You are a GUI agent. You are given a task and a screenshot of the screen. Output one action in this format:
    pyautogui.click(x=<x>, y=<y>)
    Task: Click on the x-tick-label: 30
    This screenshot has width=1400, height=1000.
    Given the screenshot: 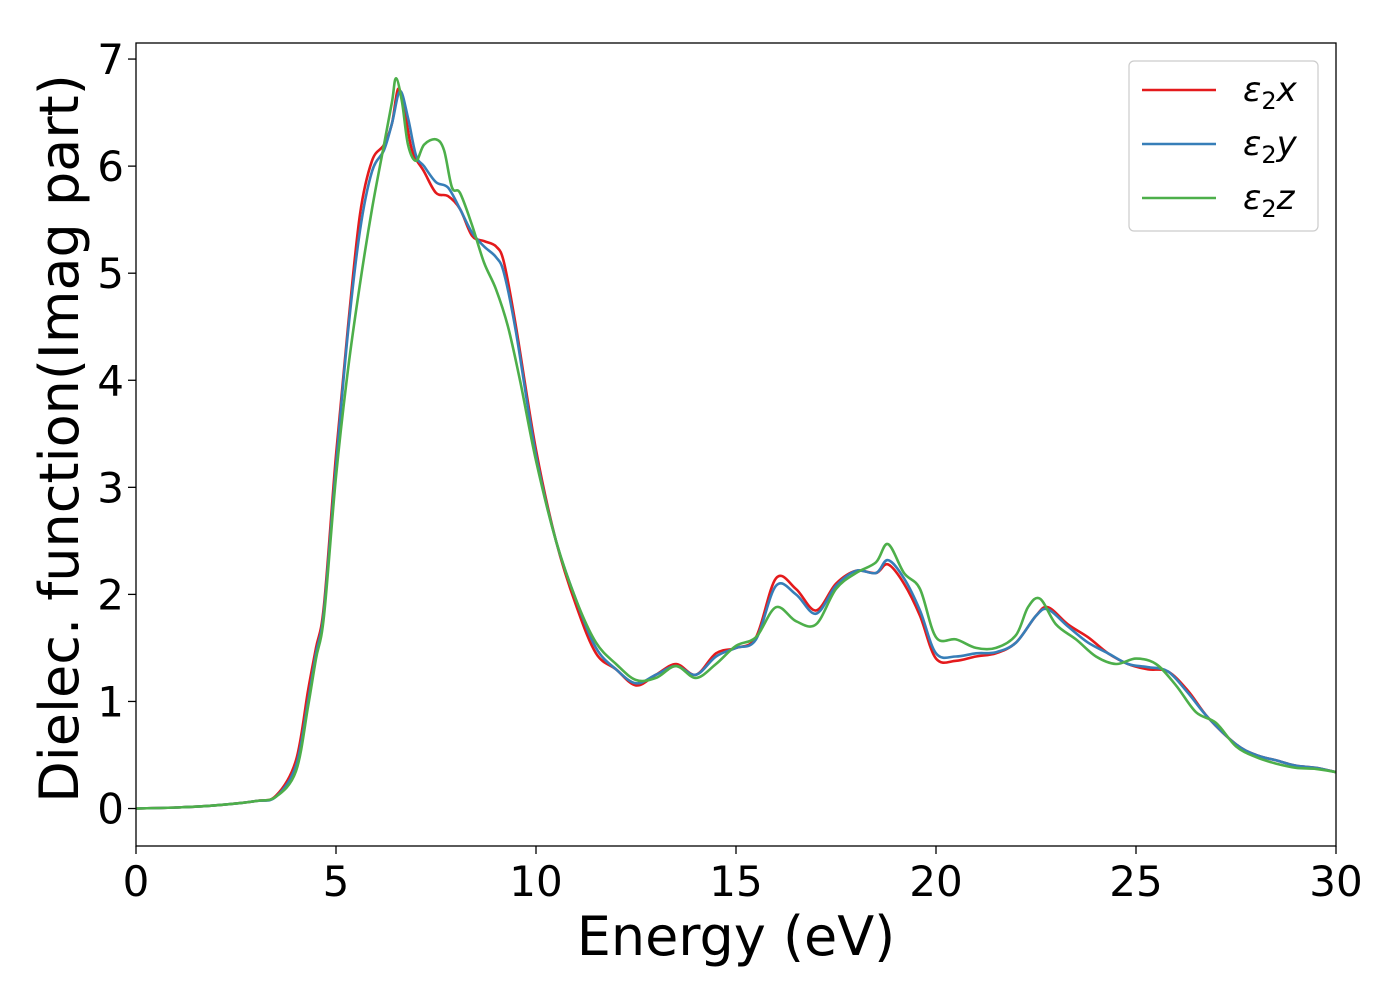 What is the action you would take?
    pyautogui.click(x=1335, y=881)
    